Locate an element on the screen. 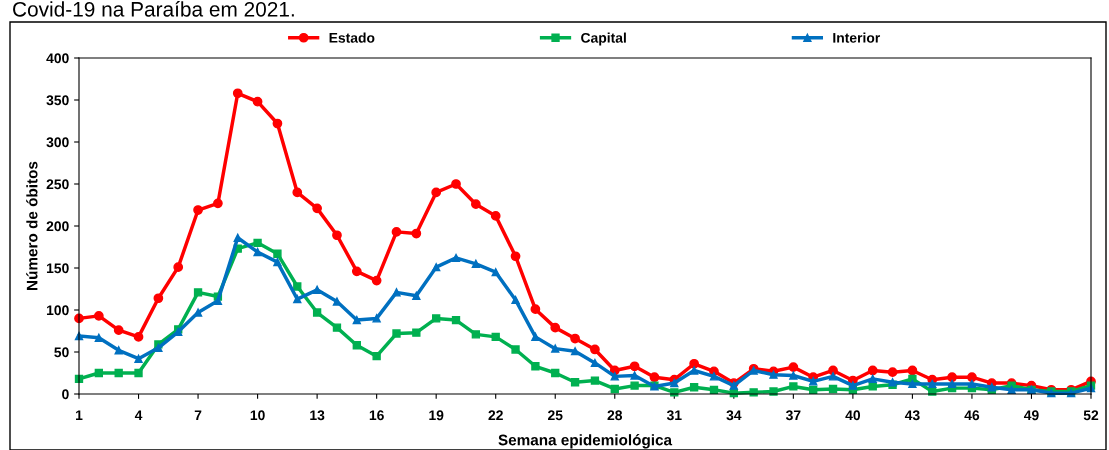 This screenshot has height=450, width=1109. legend-label: Interior is located at coordinates (857, 37).